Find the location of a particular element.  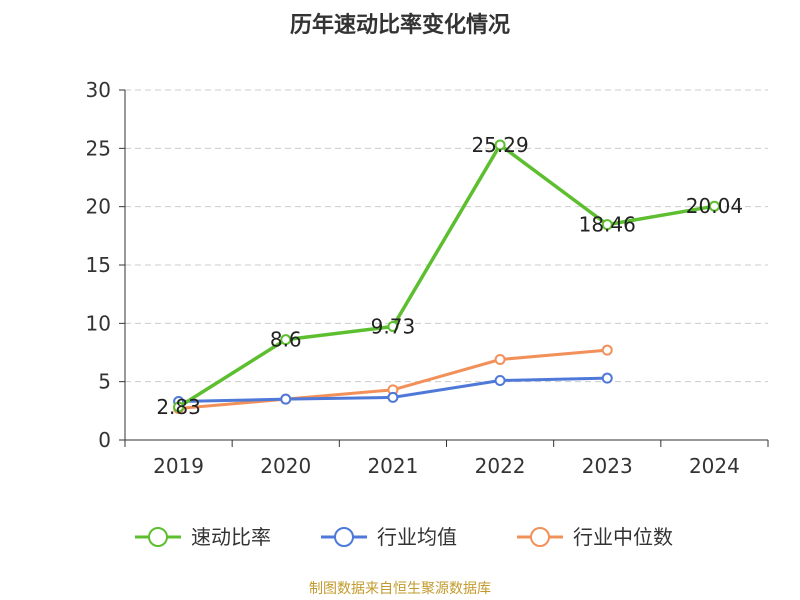

x-tick-label: 2019 is located at coordinates (178, 466).